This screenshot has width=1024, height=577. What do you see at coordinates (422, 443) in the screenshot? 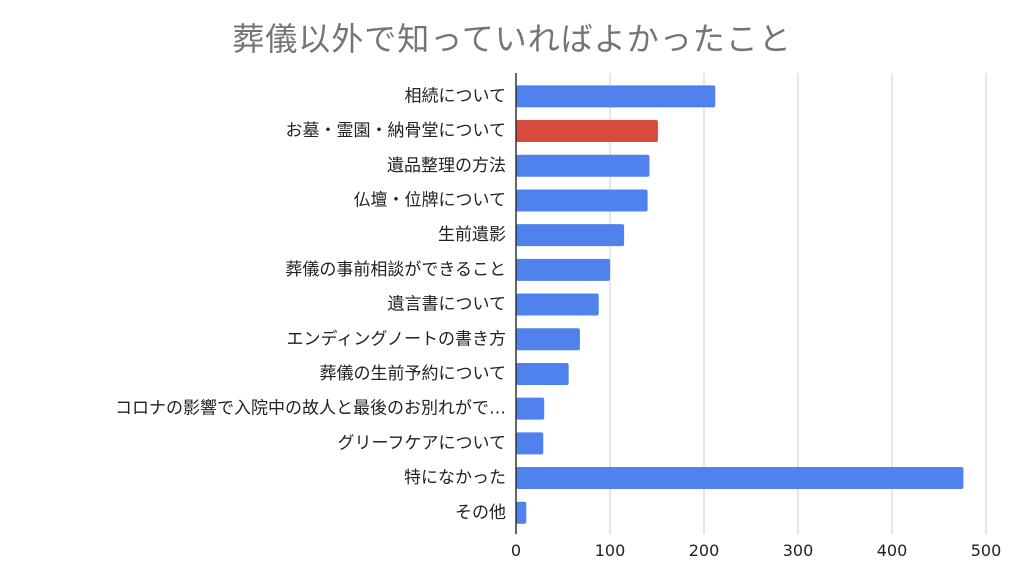
I see `category-label: グリーフケアについて` at bounding box center [422, 443].